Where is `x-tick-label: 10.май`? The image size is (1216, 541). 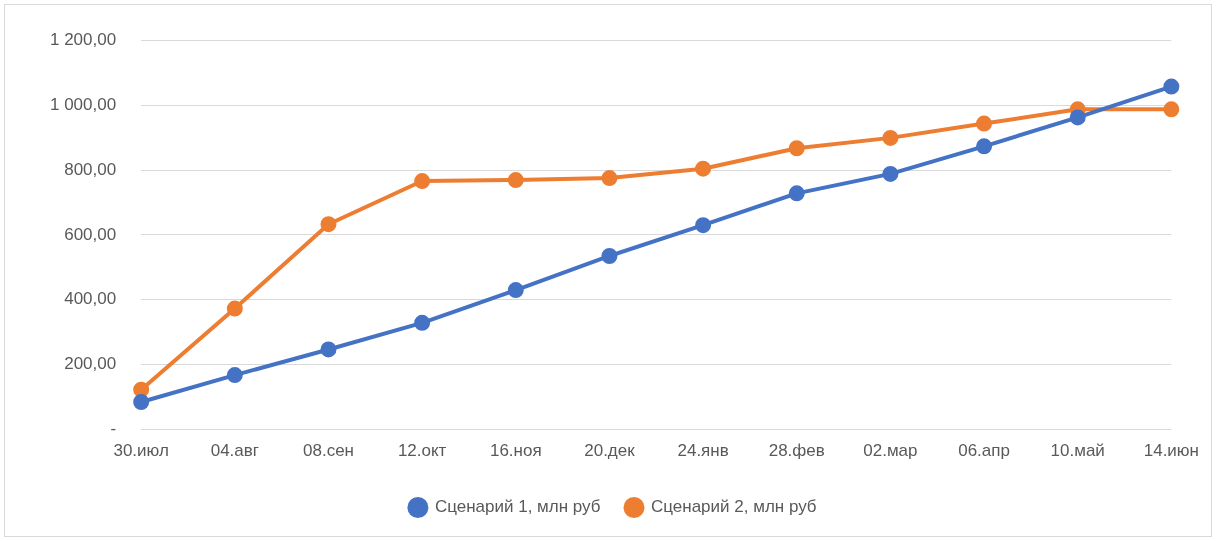 x-tick-label: 10.май is located at coordinates (1077, 451).